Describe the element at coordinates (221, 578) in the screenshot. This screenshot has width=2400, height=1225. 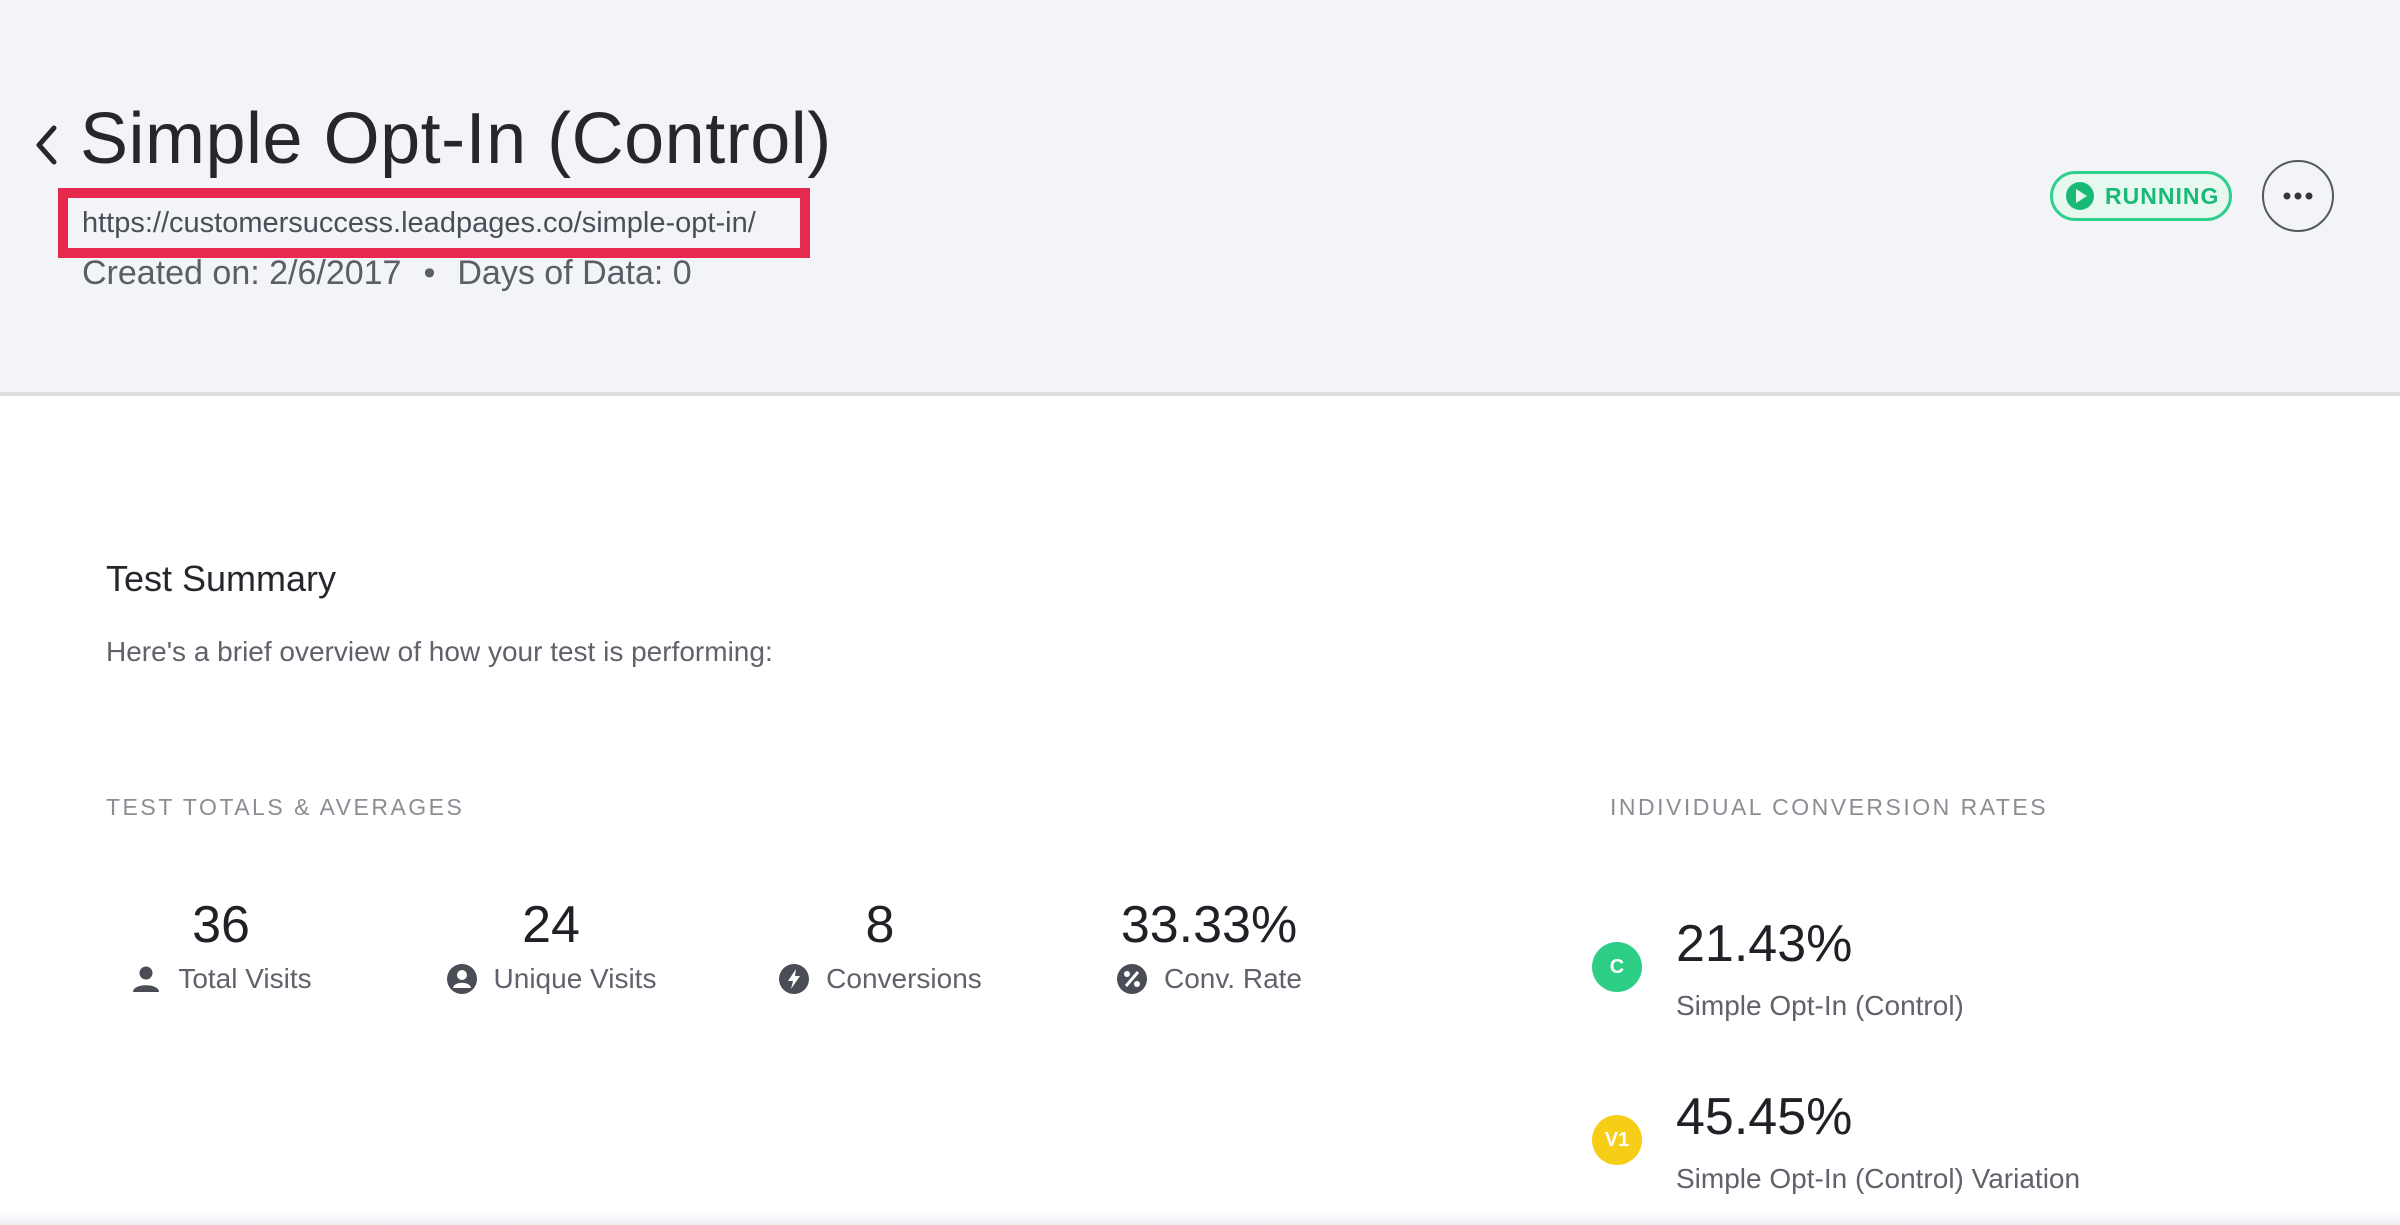
I see `section-title: Test Summary` at that location.